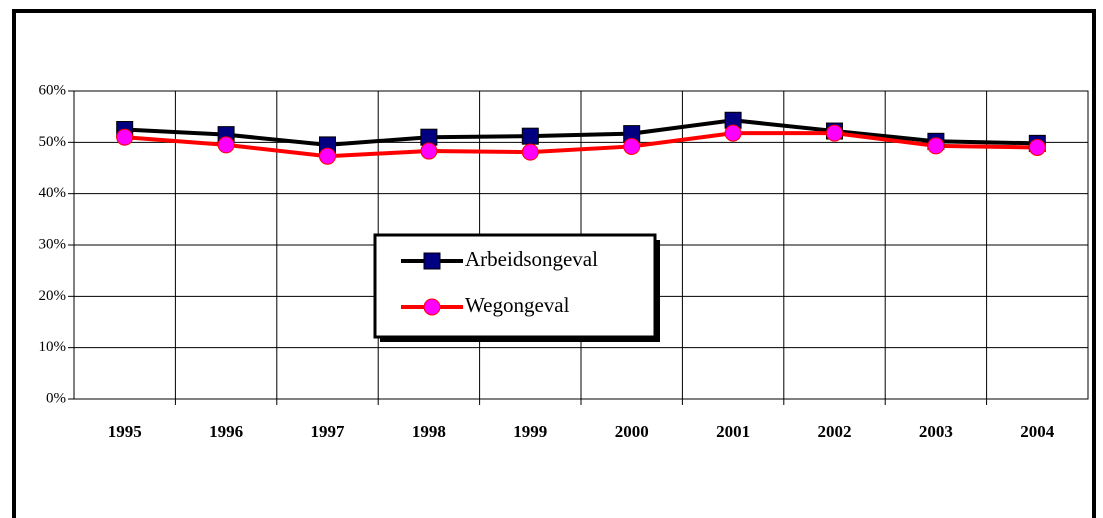  What do you see at coordinates (1037, 431) in the screenshot?
I see `x-tick-label: 2004` at bounding box center [1037, 431].